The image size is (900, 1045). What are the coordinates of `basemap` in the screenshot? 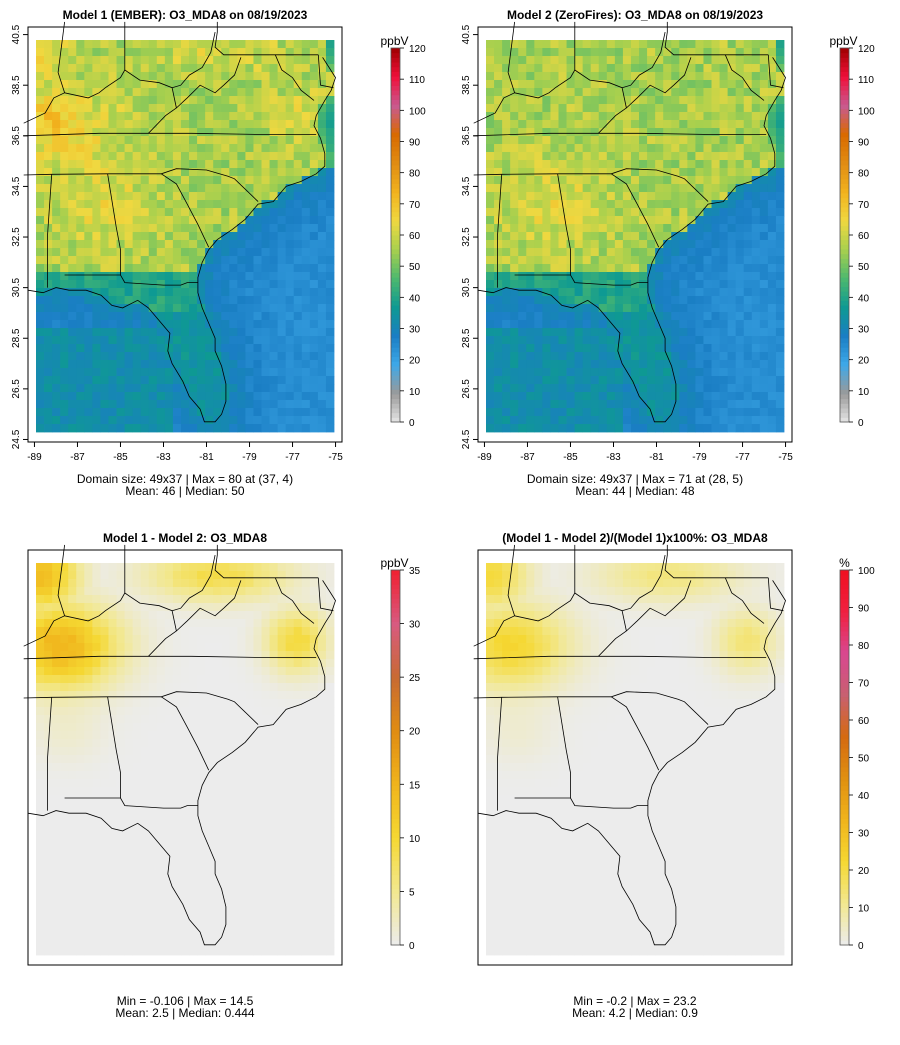 It's located at (179, 222).